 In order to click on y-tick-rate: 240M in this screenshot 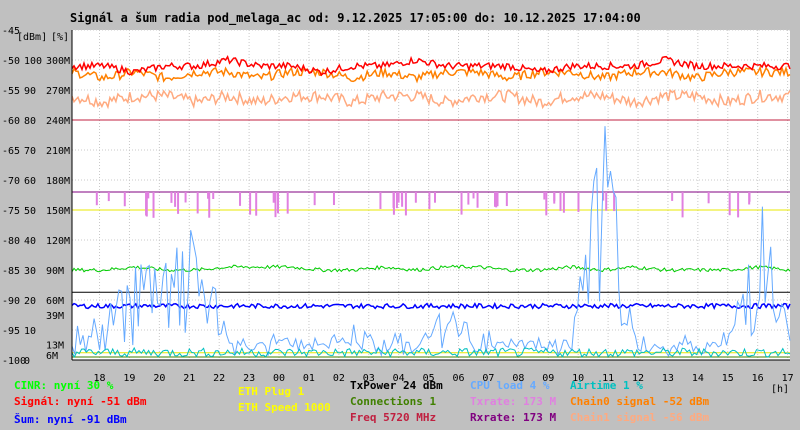, I will do `click(58, 121)`.